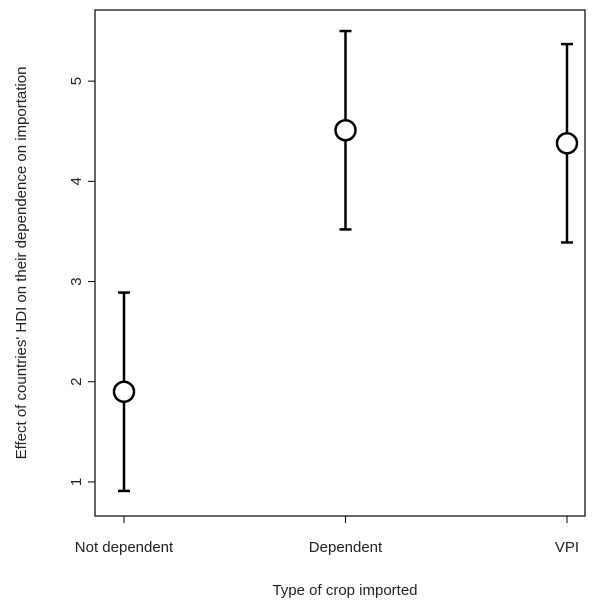 The image size is (593, 607). I want to click on y-tick-label: 1, so click(76, 482).